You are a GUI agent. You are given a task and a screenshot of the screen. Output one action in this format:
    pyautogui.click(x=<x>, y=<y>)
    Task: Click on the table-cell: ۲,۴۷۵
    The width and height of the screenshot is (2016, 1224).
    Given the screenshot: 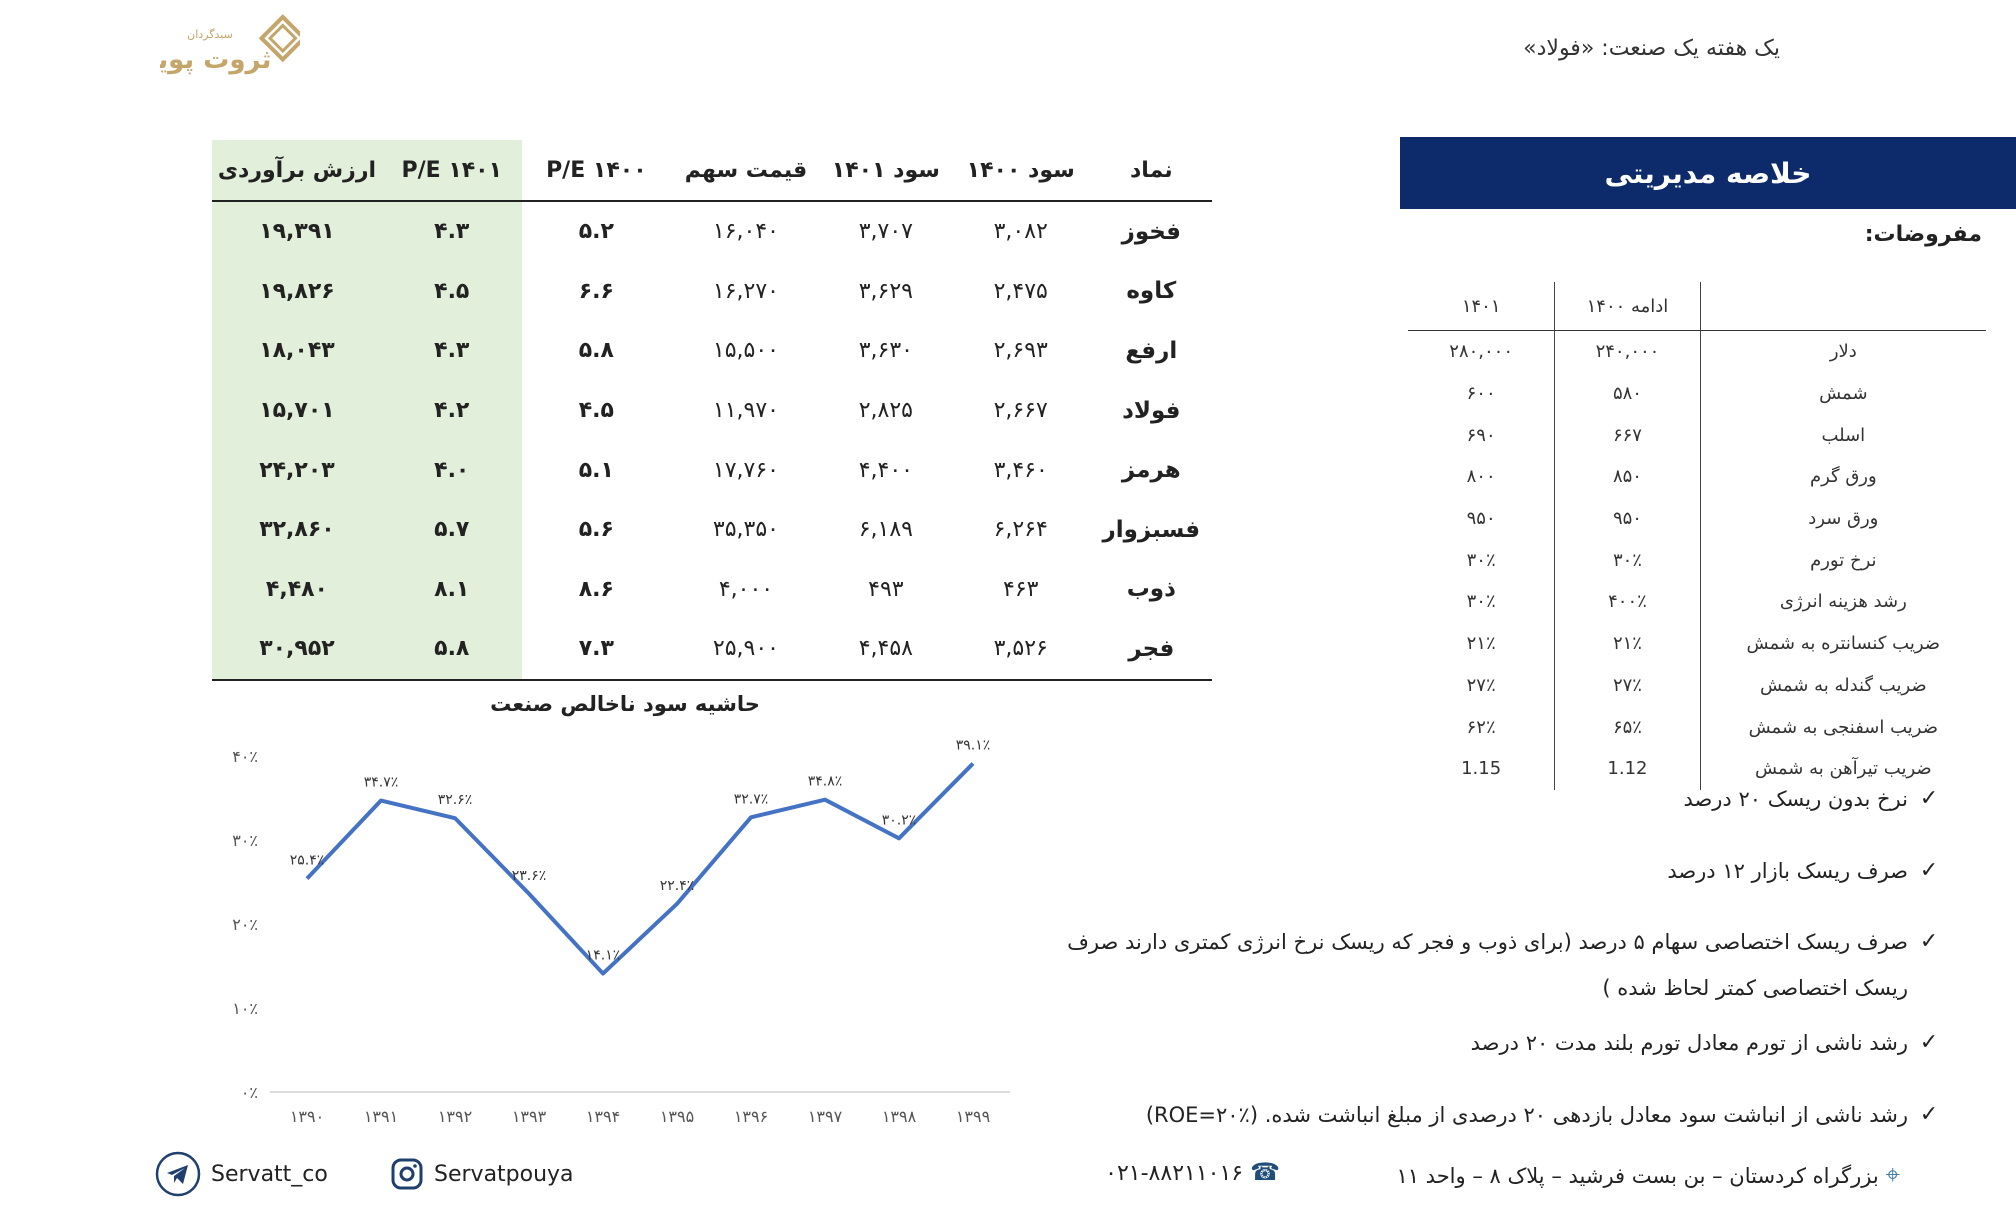 What is the action you would take?
    pyautogui.click(x=1020, y=291)
    